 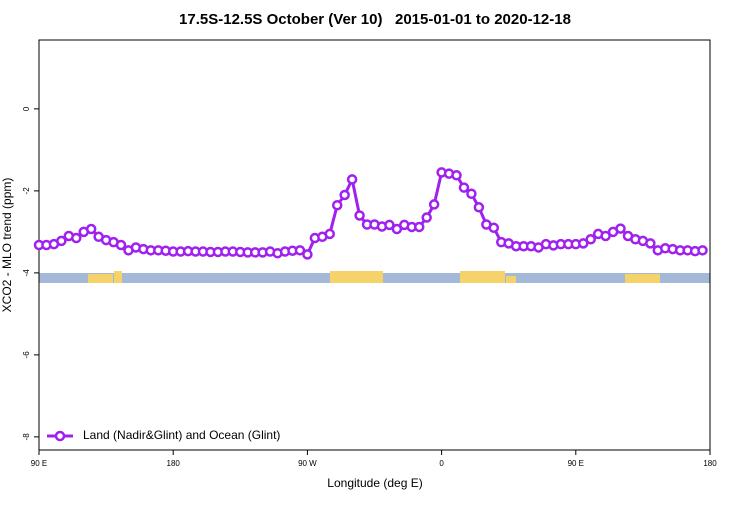 What do you see at coordinates (441, 463) in the screenshot?
I see `x-tick-label: 0` at bounding box center [441, 463].